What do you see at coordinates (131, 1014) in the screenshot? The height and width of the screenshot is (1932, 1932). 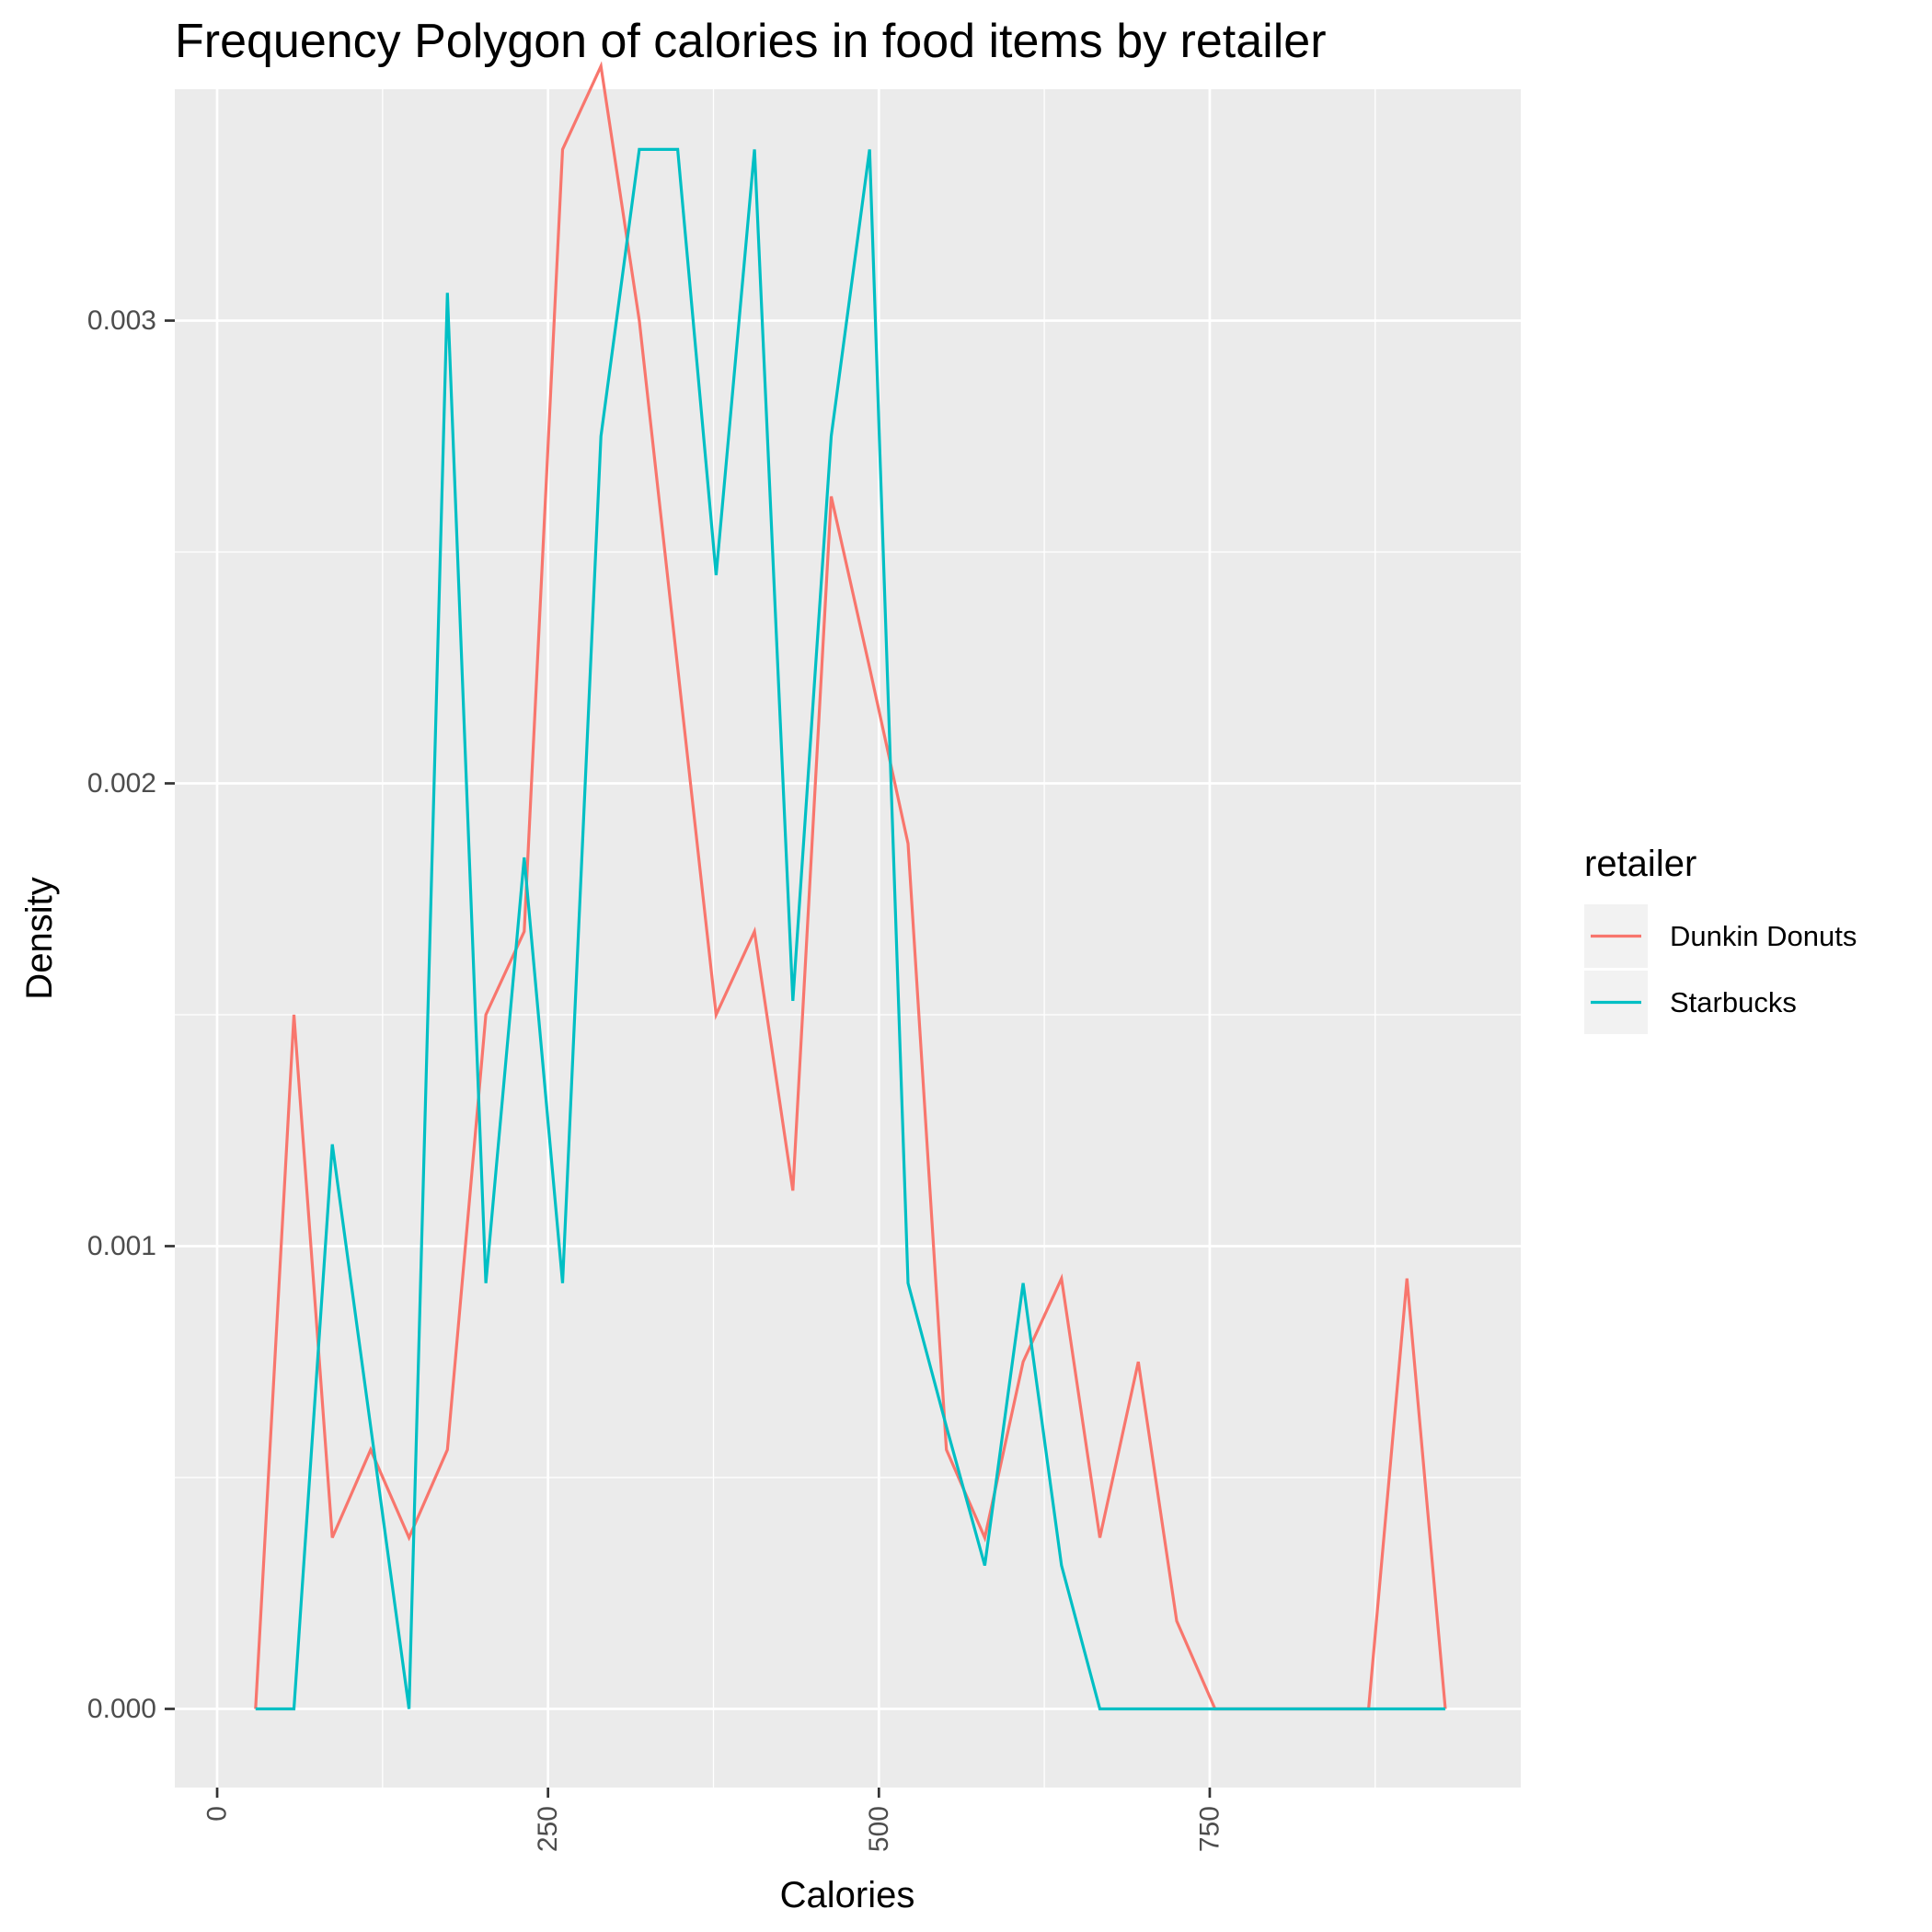 I see `y-axis: 0.000 0.001 0.002 0.003` at bounding box center [131, 1014].